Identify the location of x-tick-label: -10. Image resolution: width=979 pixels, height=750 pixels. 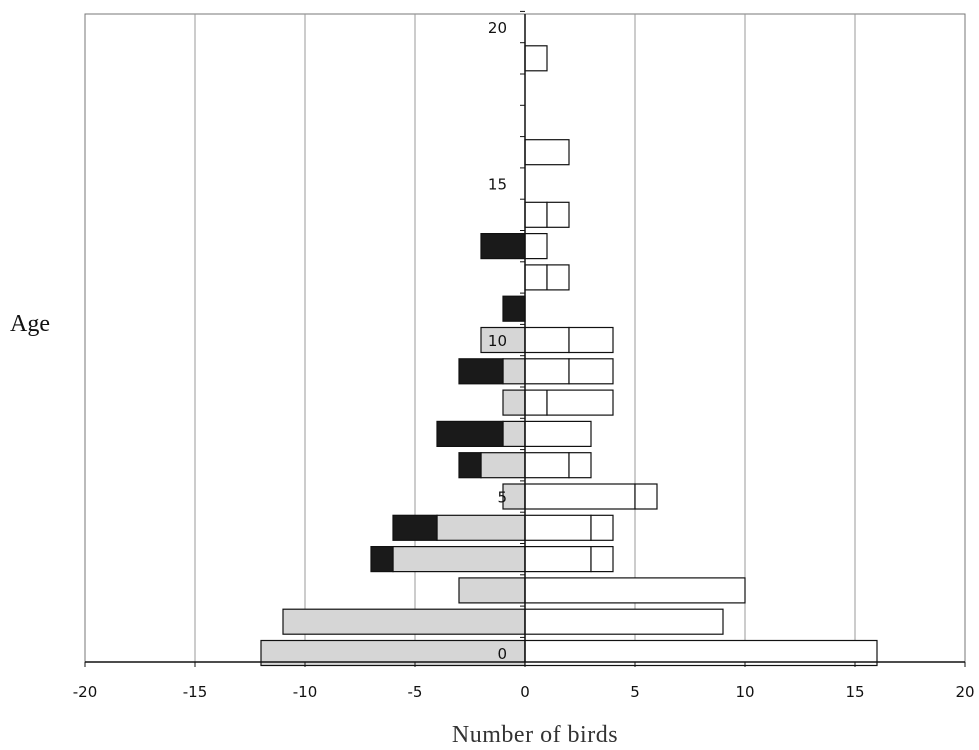
(305, 692).